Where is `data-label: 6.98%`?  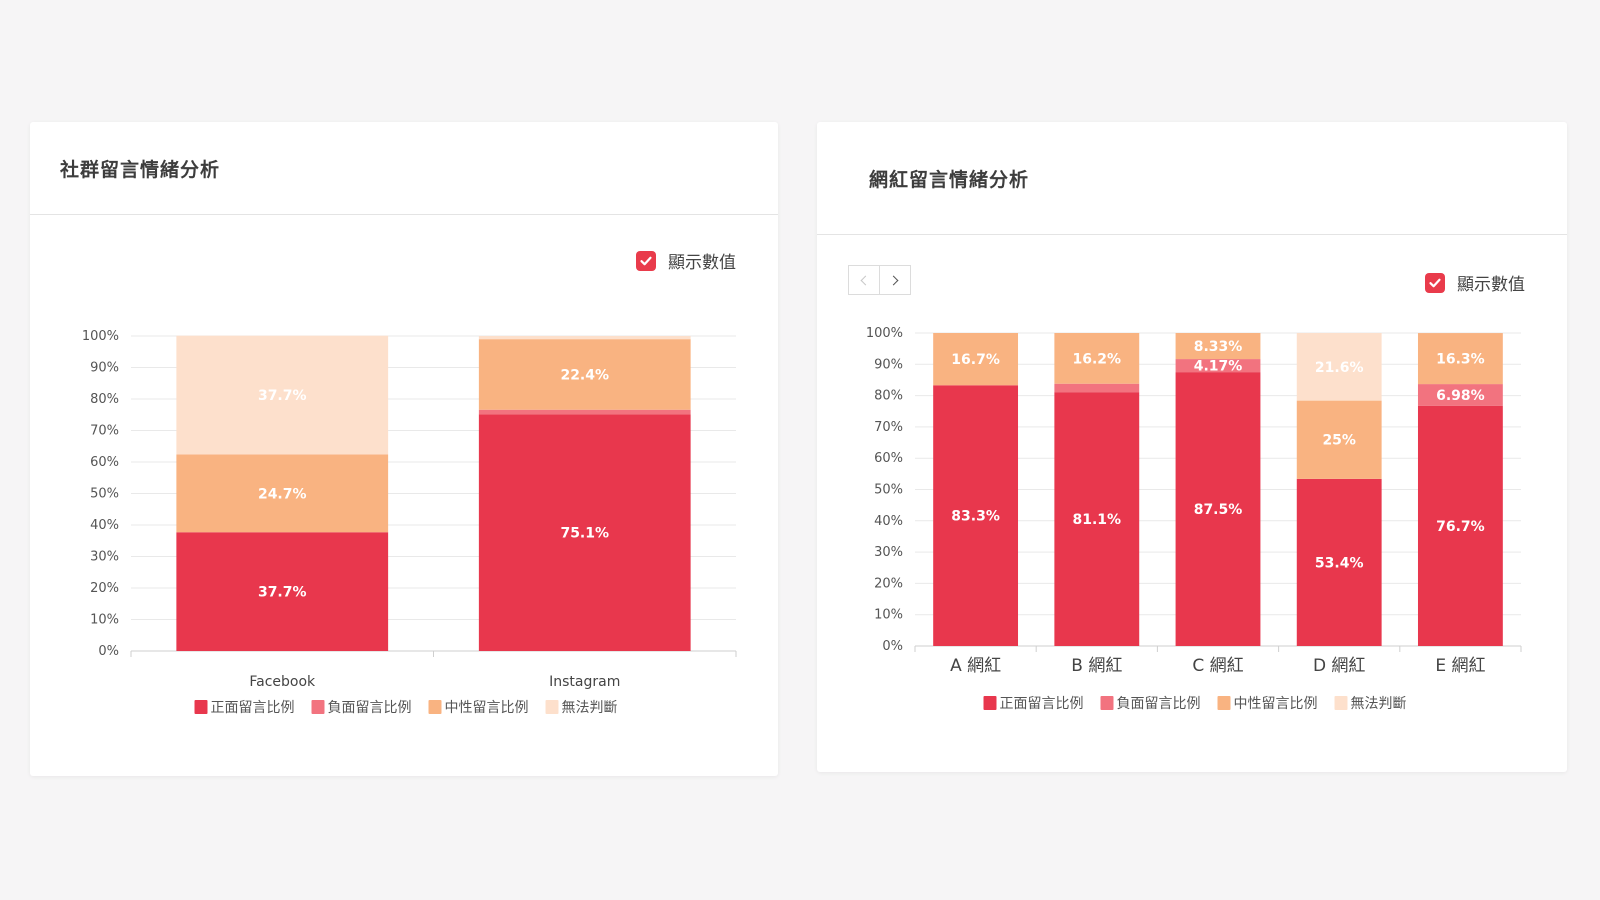 data-label: 6.98% is located at coordinates (1460, 396).